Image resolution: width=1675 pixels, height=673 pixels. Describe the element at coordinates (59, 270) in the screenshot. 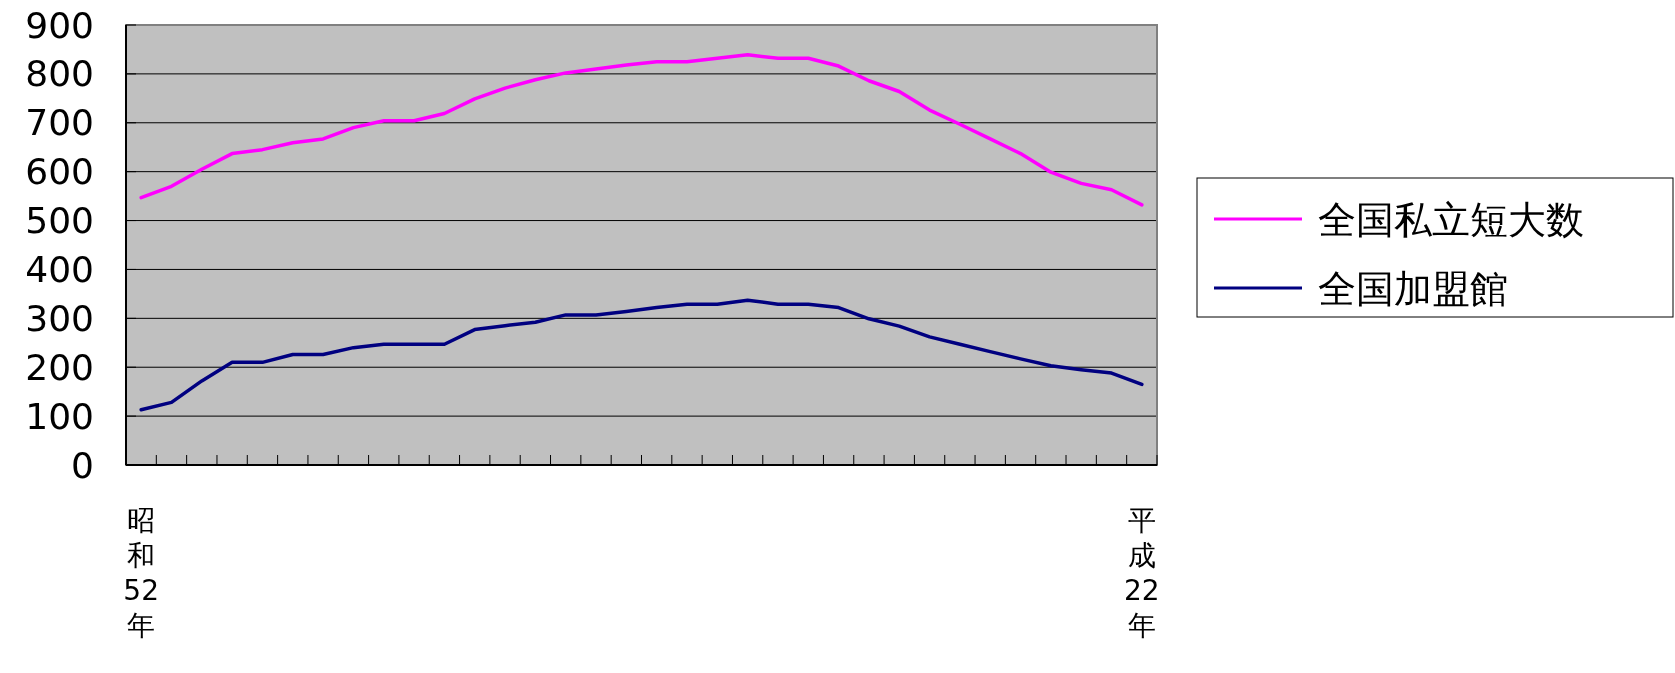

I see `y-tick-label: 400` at that location.